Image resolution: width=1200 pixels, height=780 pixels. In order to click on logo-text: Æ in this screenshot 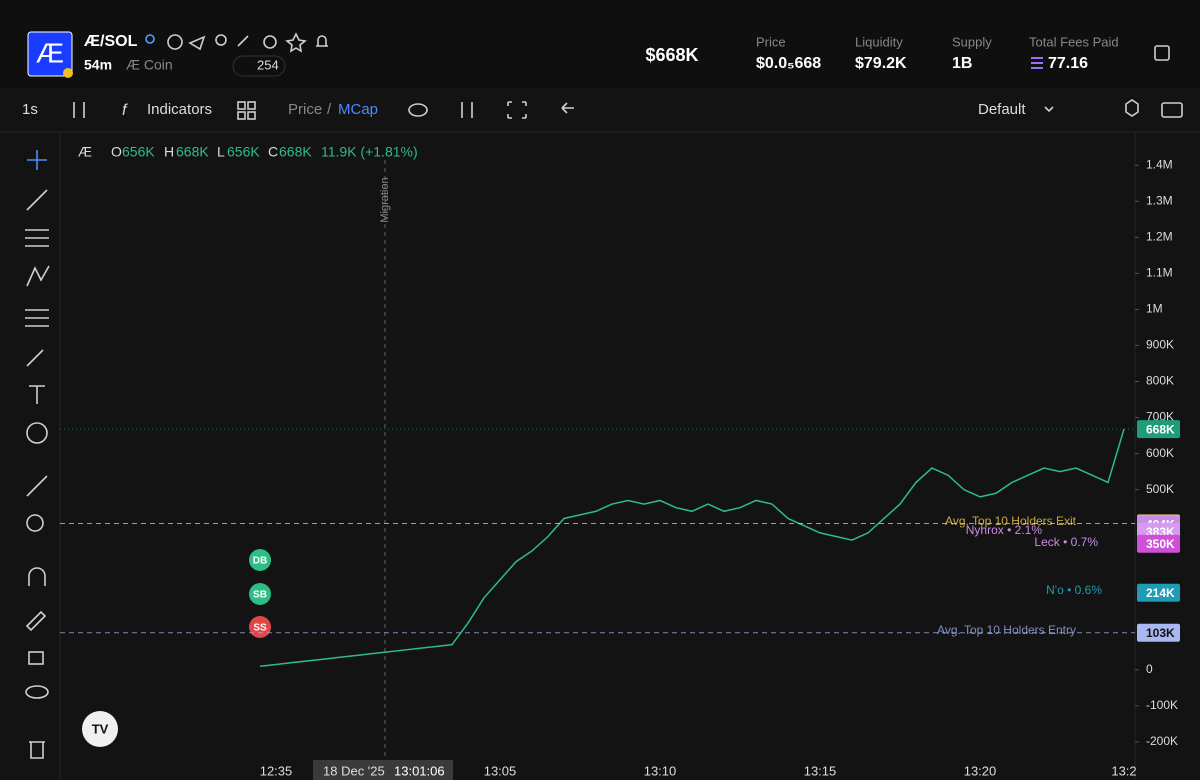, I will do `click(50, 52)`.